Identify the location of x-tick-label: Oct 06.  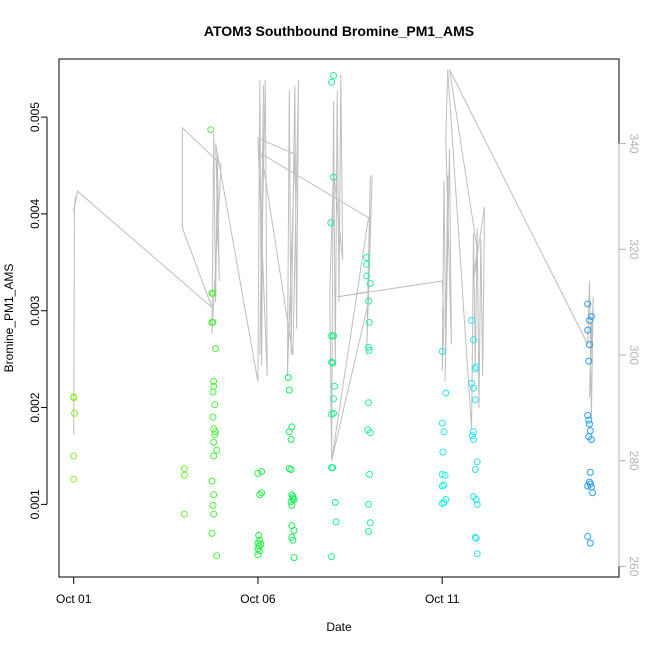
(258, 599).